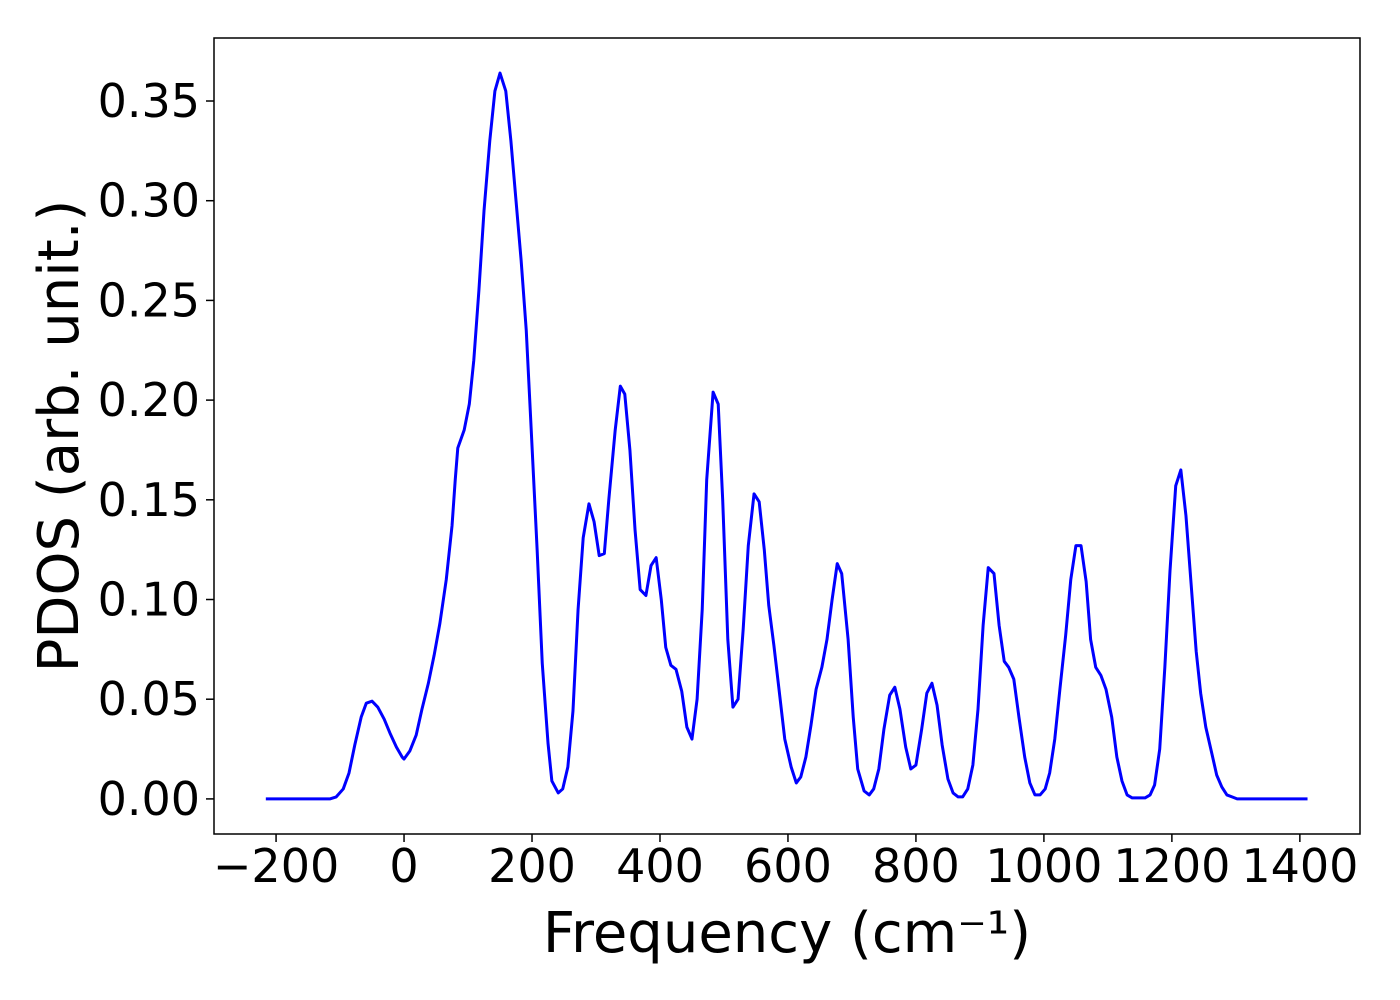  What do you see at coordinates (532, 866) in the screenshot?
I see `x-tick-label: 200` at bounding box center [532, 866].